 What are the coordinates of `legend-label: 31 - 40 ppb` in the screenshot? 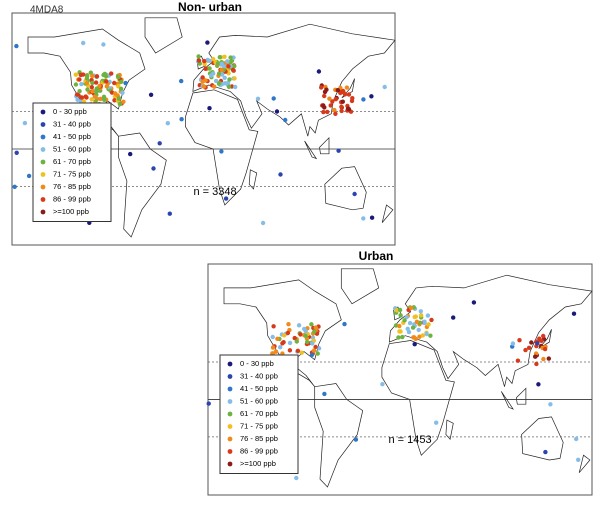 It's located at (259, 375).